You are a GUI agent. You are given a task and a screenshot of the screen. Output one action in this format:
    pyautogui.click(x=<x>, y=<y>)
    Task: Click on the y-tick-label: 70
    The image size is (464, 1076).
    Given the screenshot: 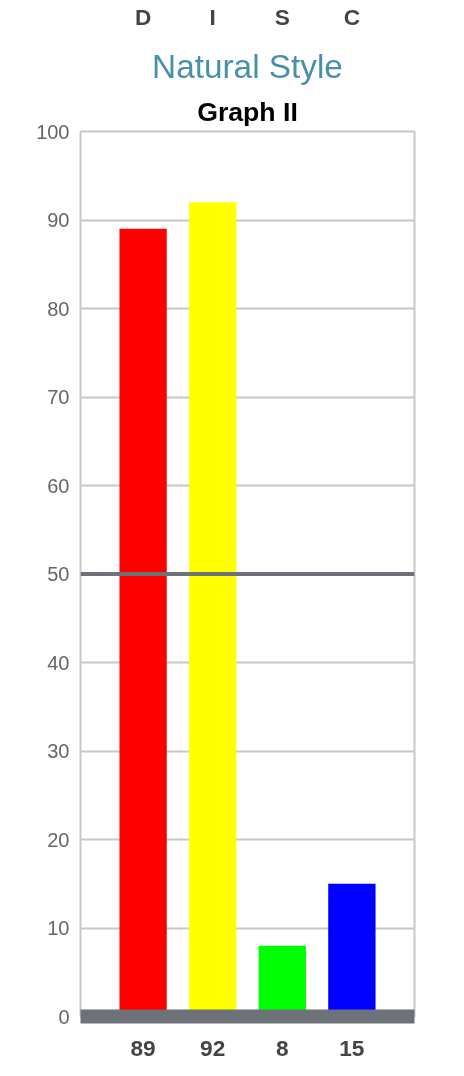 What is the action you would take?
    pyautogui.click(x=58, y=397)
    